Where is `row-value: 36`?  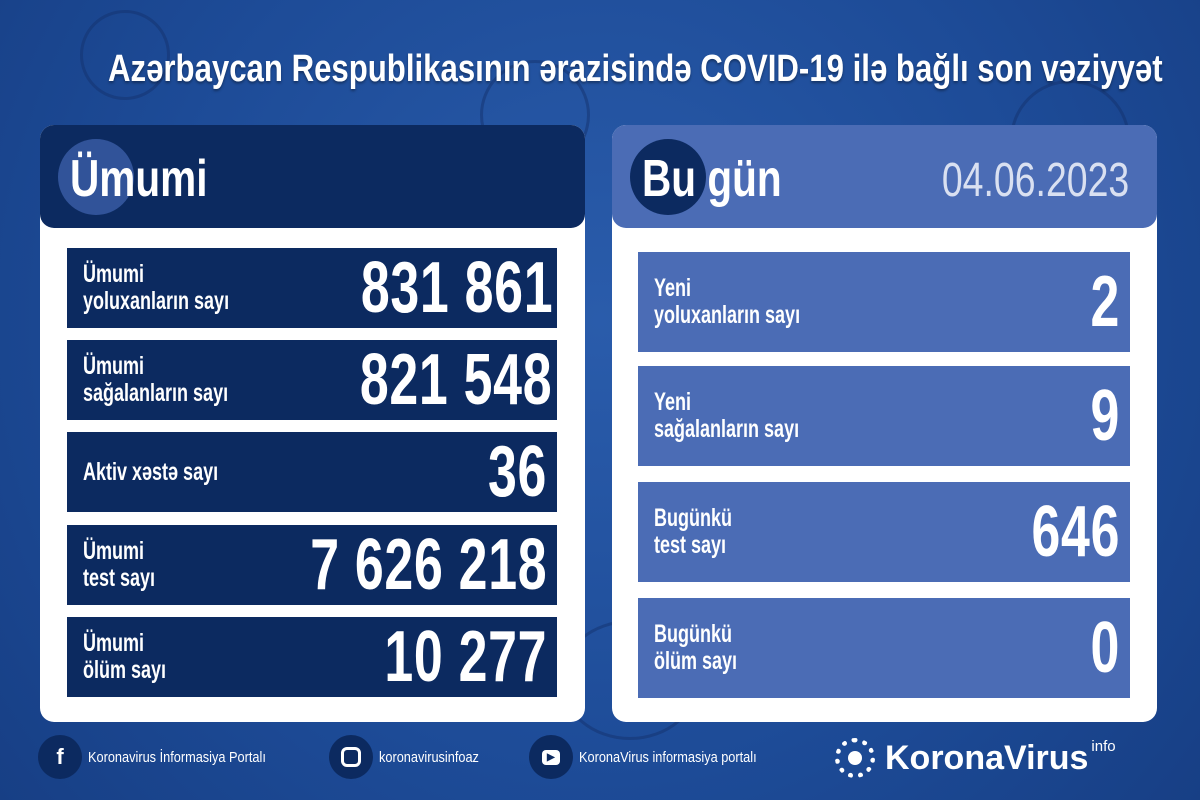
row-value: 36 is located at coordinates (517, 472).